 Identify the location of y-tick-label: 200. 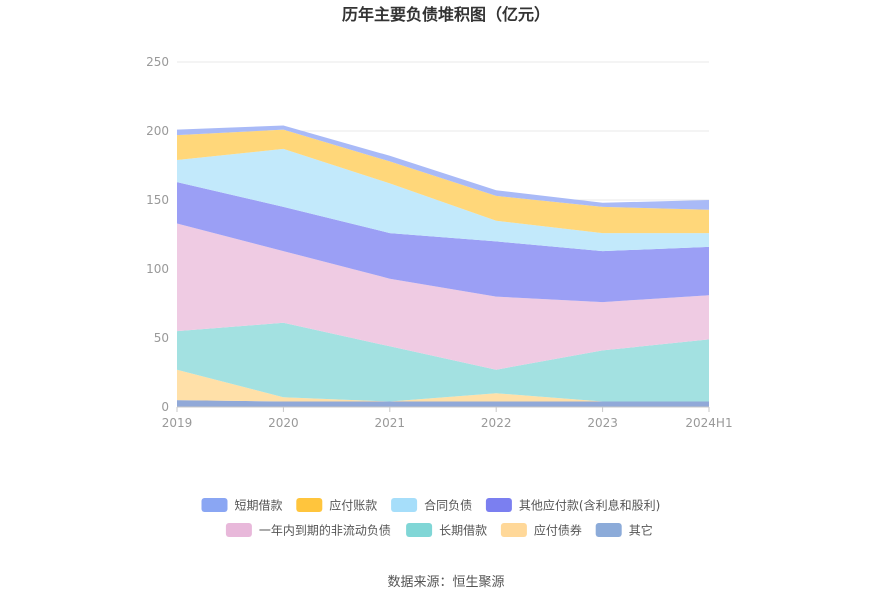
(157, 131).